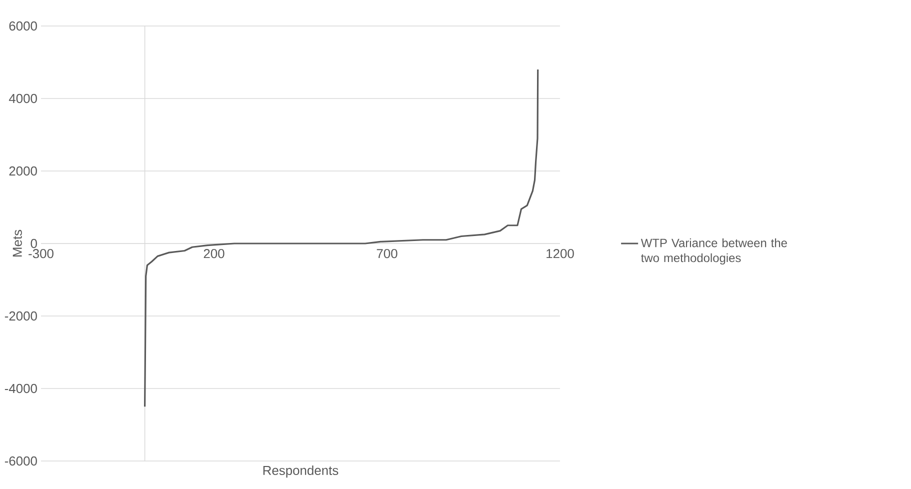 Image resolution: width=911 pixels, height=489 pixels. Describe the element at coordinates (20, 316) in the screenshot. I see `y-tick-label: -2000` at that location.